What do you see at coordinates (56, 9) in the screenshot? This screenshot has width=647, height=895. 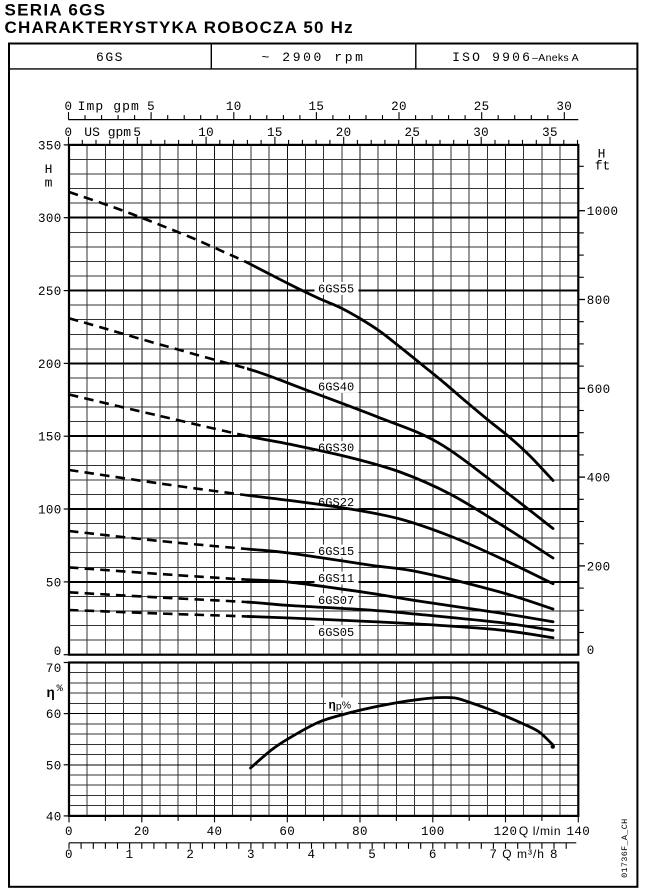 I see `svg-text: SERIA 6GS` at bounding box center [56, 9].